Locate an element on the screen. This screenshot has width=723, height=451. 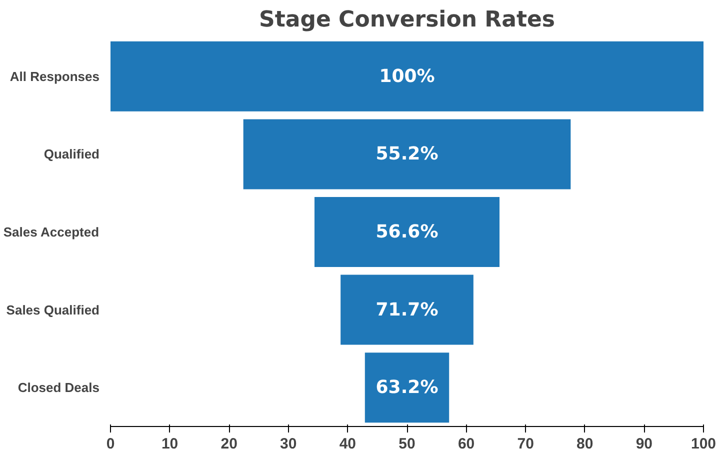
annotation: 55.2% is located at coordinates (407, 154).